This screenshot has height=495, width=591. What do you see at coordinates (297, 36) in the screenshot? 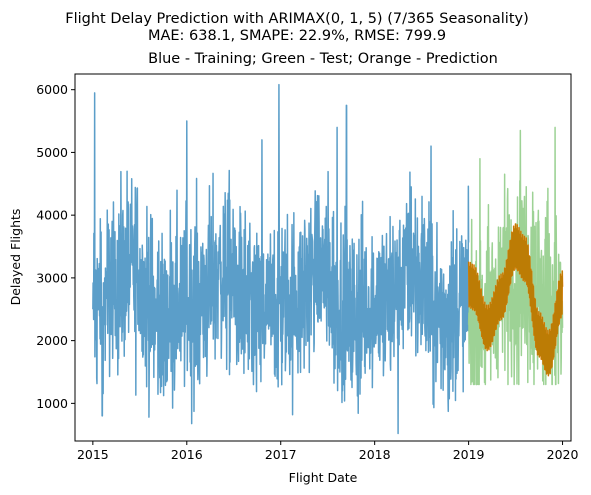
I see `chart-title-line2: MAE: 638.1, SMAPE: 22.9%, RMSE: 799.9` at bounding box center [297, 36].